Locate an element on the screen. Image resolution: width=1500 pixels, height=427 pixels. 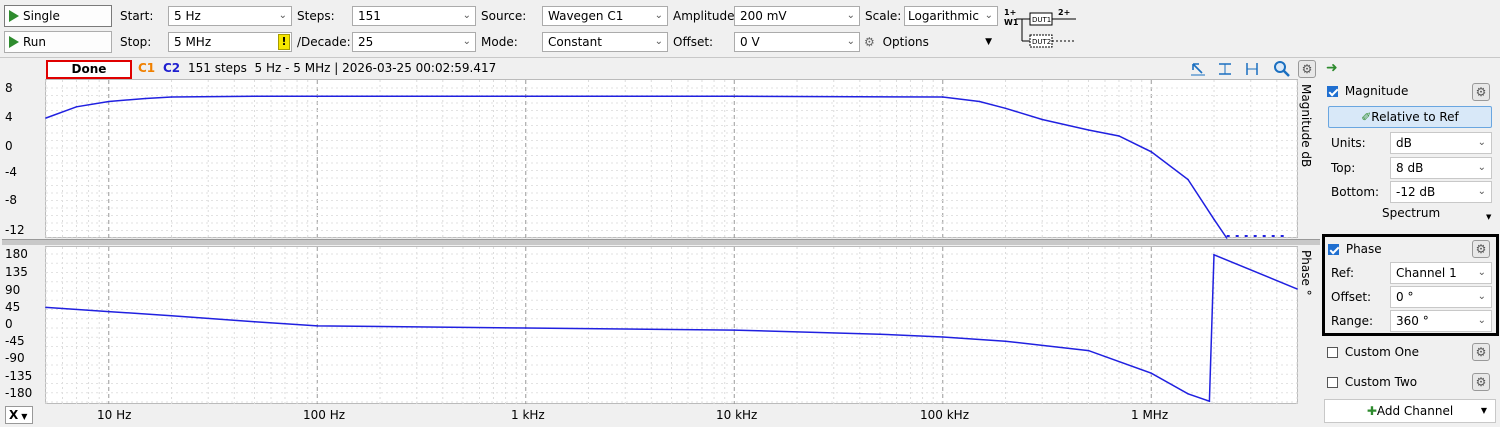
x-tick: 100 Hz is located at coordinates (324, 415).